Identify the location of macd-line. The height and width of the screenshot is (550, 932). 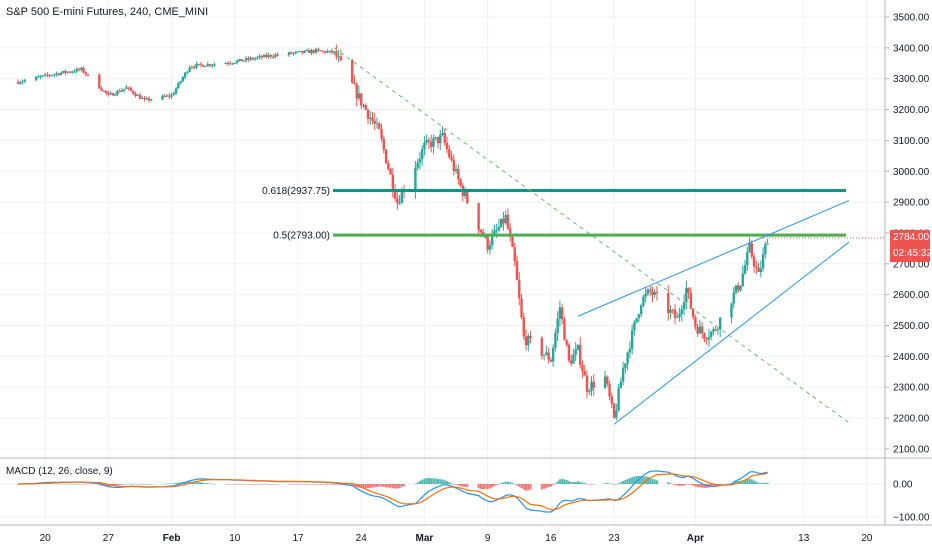
(393, 491).